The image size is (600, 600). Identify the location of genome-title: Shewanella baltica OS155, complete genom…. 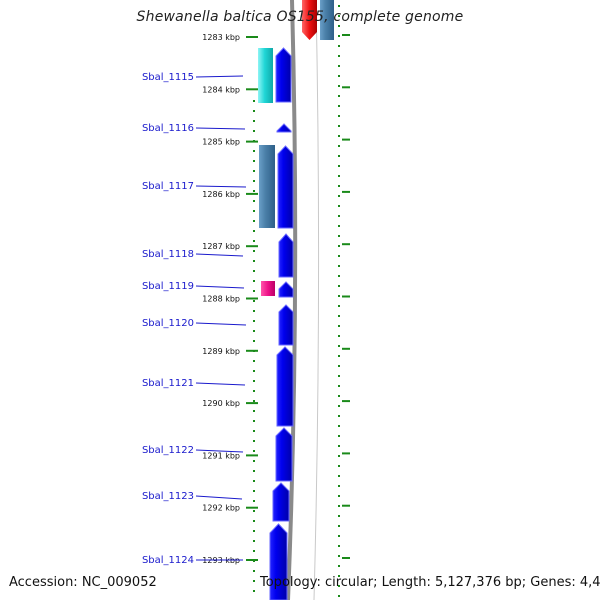
(300, 17).